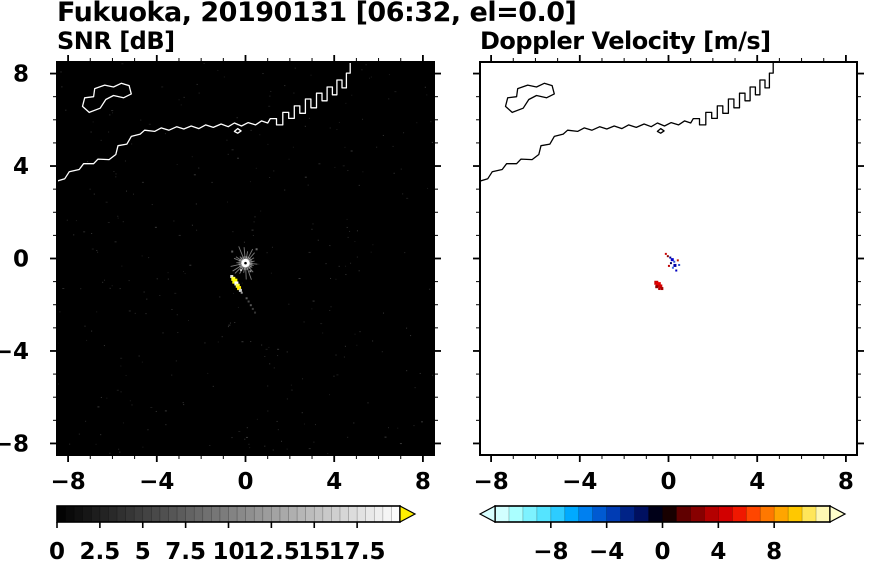  Describe the element at coordinates (228, 552) in the screenshot. I see `colorbar-tick-label: 10` at that location.